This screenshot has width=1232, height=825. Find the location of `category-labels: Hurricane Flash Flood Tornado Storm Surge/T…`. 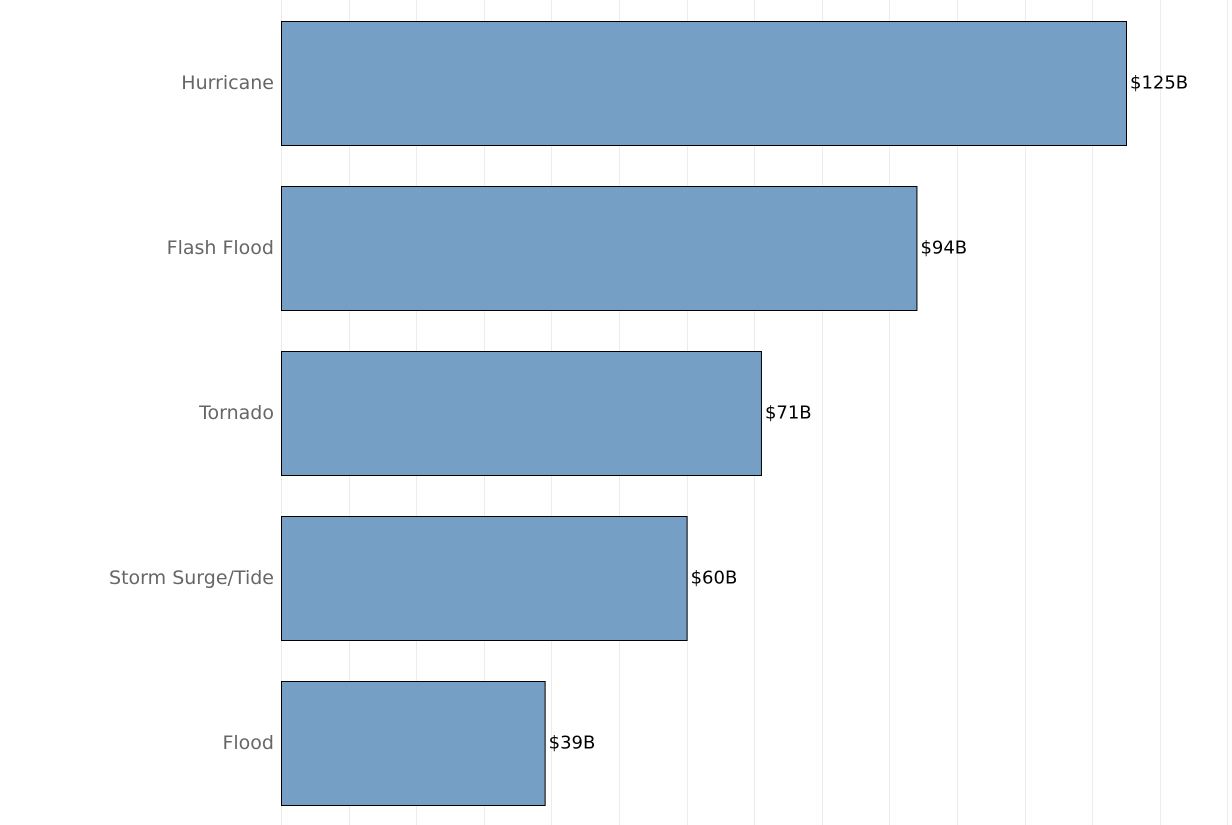

category-labels: Hurricane Flash Flood Tornado Storm Surge/T… is located at coordinates (191, 413).